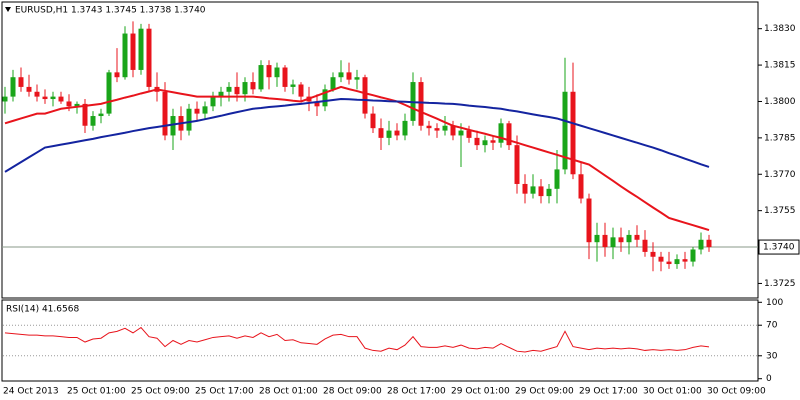  What do you see at coordinates (780, 102) in the screenshot?
I see `y-tick-label: 1.3800` at bounding box center [780, 102].